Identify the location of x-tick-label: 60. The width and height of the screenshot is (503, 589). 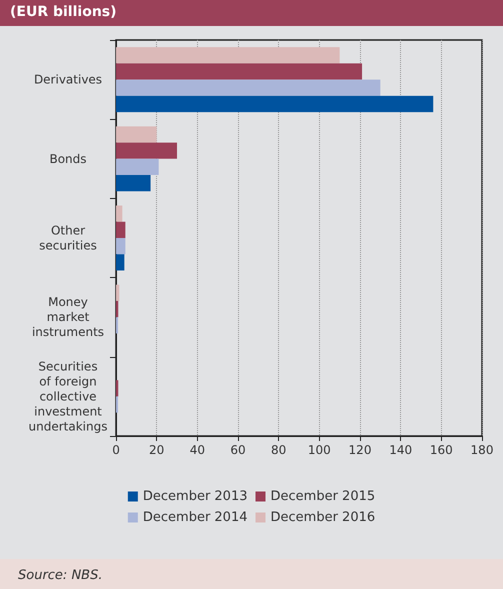
(238, 450).